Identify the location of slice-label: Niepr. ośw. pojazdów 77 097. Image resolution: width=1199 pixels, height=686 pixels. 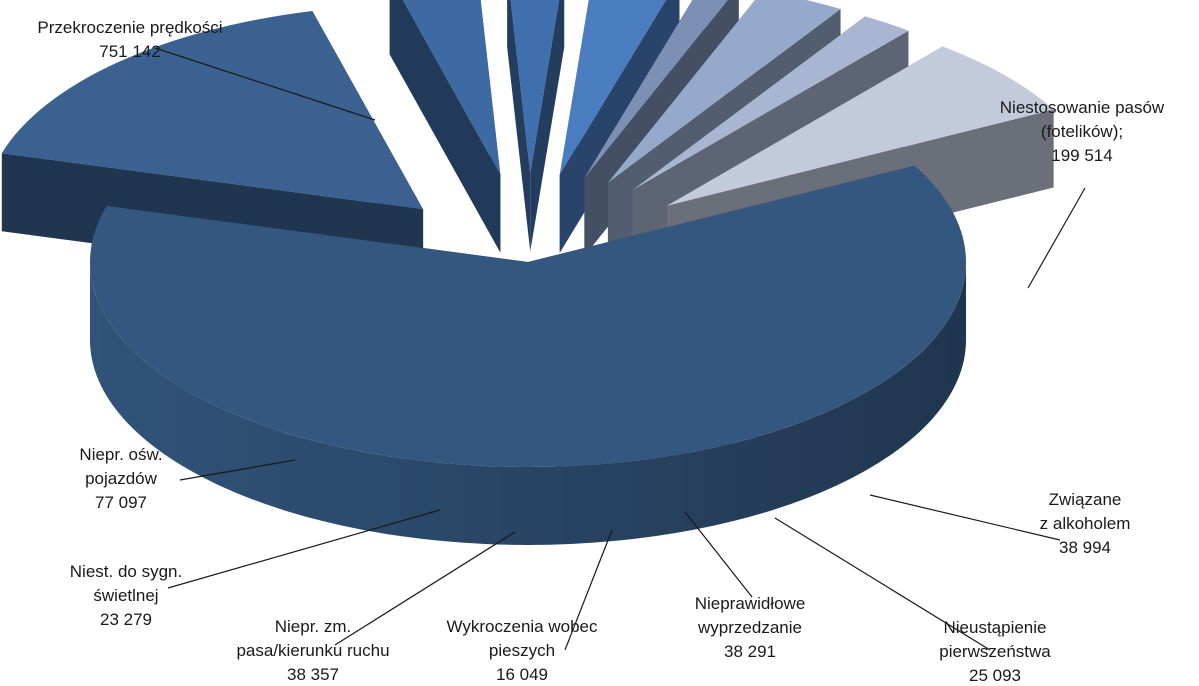
(120, 478).